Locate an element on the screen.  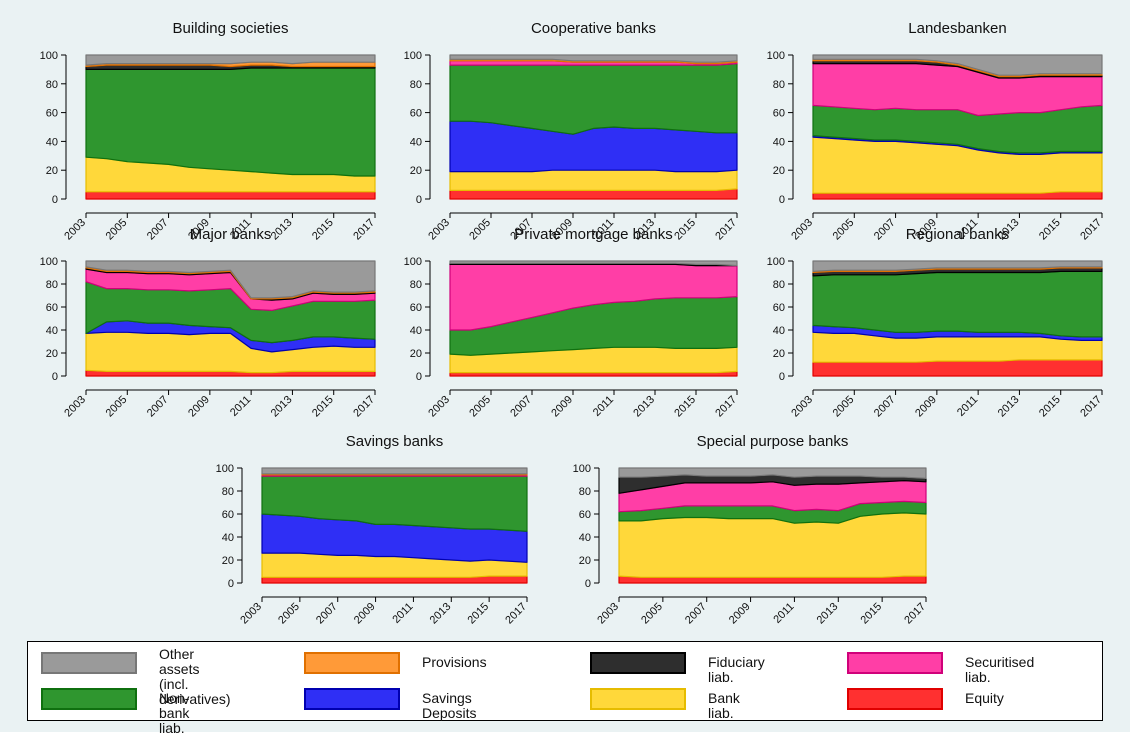
panel-title: Cooperative banks is located at coordinates (593, 28).